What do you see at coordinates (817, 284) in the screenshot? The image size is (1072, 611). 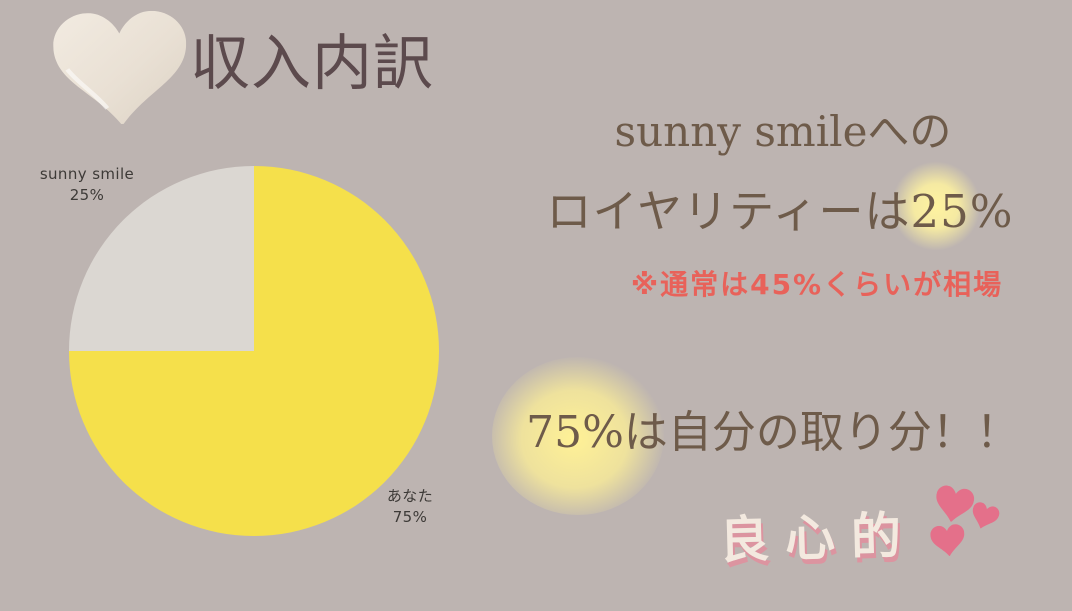 I see `market-rate-note: ※通常は45%くらいが相場` at bounding box center [817, 284].